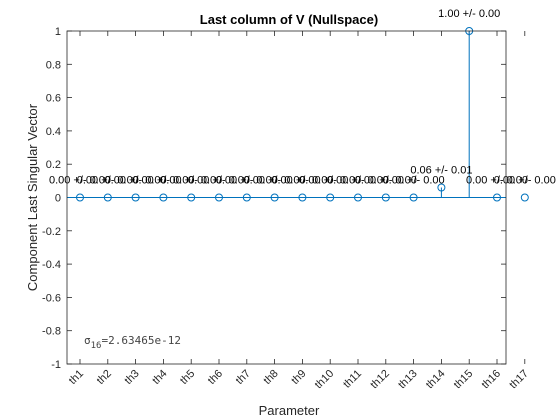 This screenshot has width=560, height=420. Describe the element at coordinates (96, 346) in the screenshot. I see `sigma-subscript: 16` at that location.